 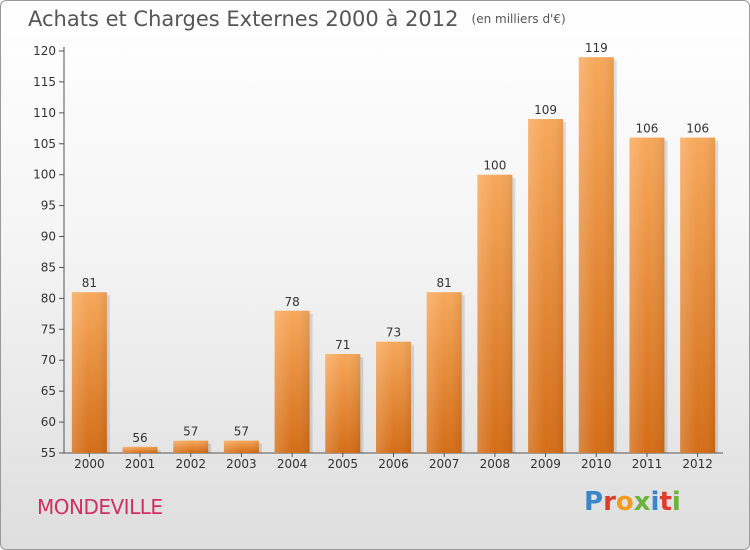 What do you see at coordinates (343, 464) in the screenshot?
I see `x-tick-label: 2005` at bounding box center [343, 464].